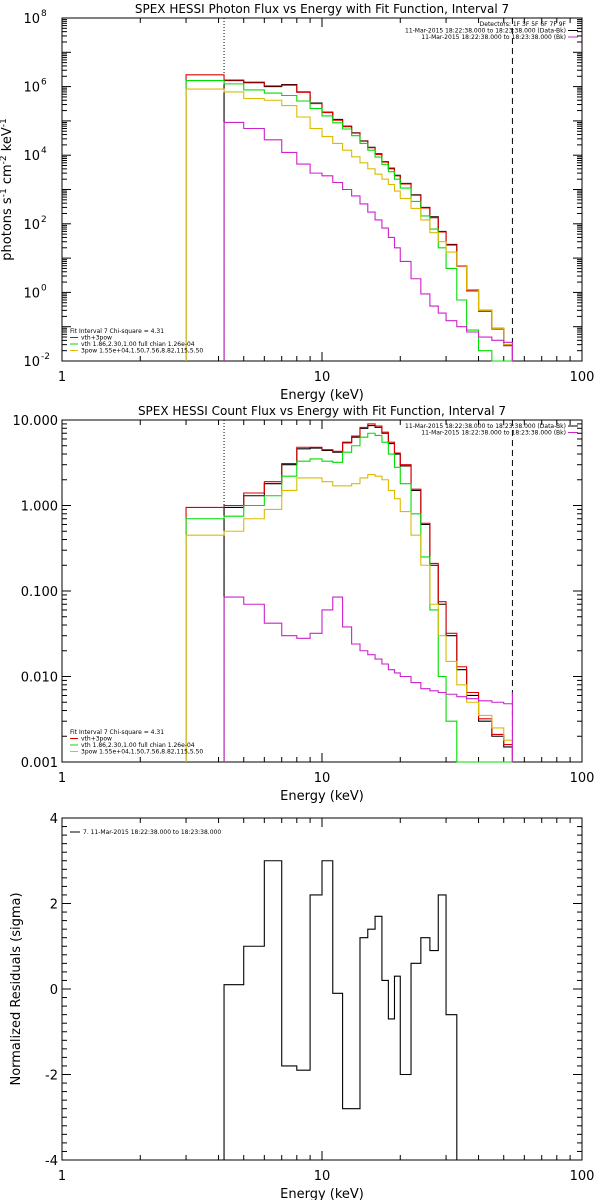 The image size is (600, 1200). Describe the element at coordinates (36, 421) in the screenshot. I see `y-tick-label: 10.000` at that location.